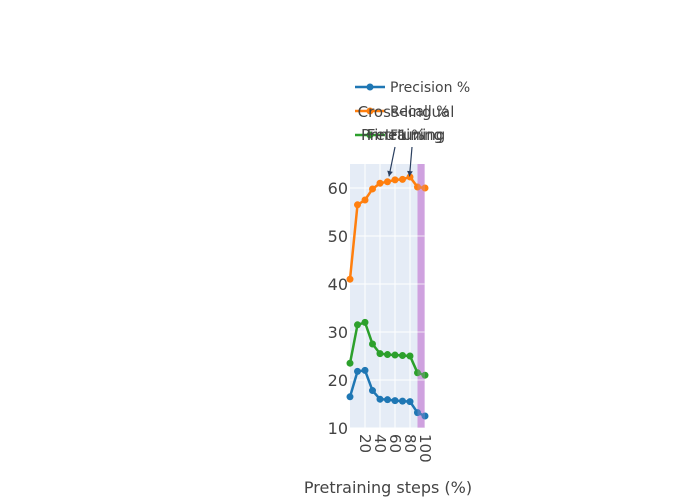 The image size is (700, 500). I want to click on annotation-label: Cross-lingual, so click(406, 112).